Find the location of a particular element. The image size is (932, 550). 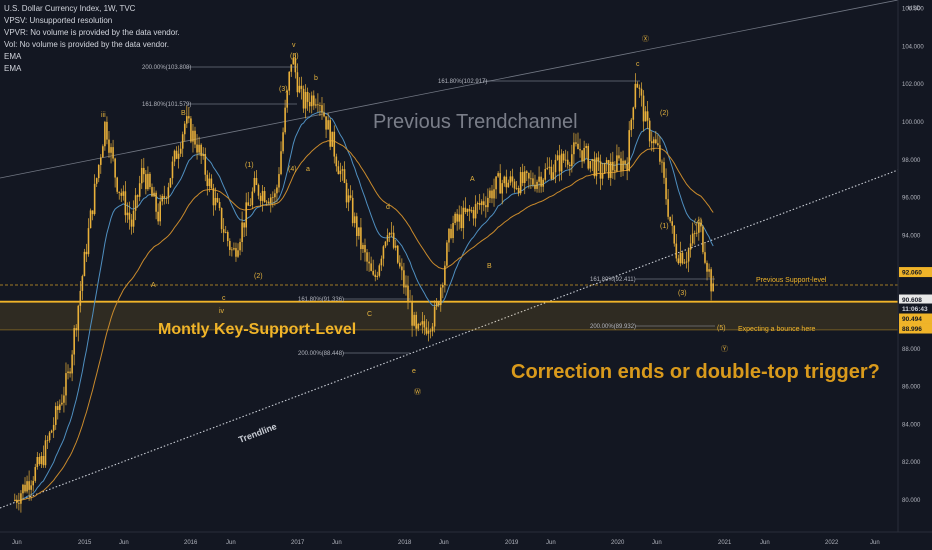

symbol-title: U.S. Dollar Currency Index, 1W, TVC is located at coordinates (70, 8).